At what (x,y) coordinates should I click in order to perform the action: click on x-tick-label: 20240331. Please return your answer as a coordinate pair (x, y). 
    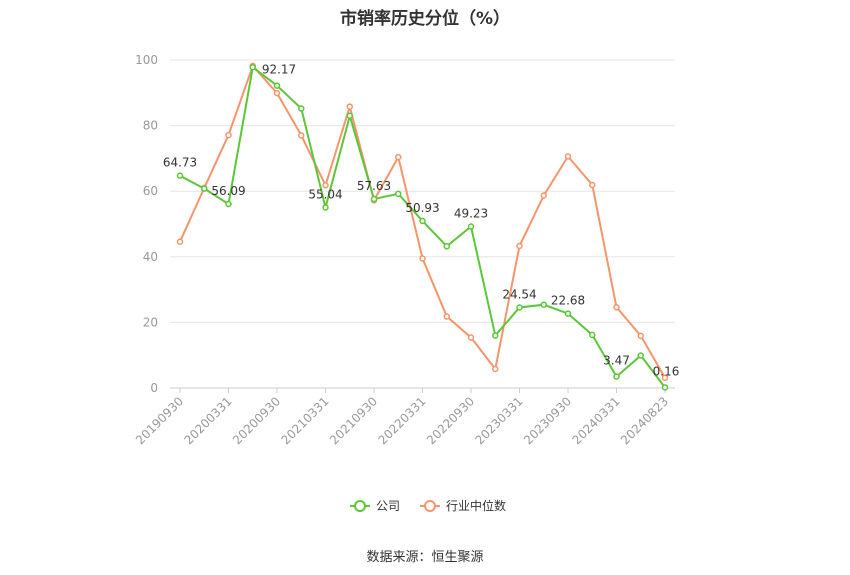
    Looking at the image, I should click on (596, 420).